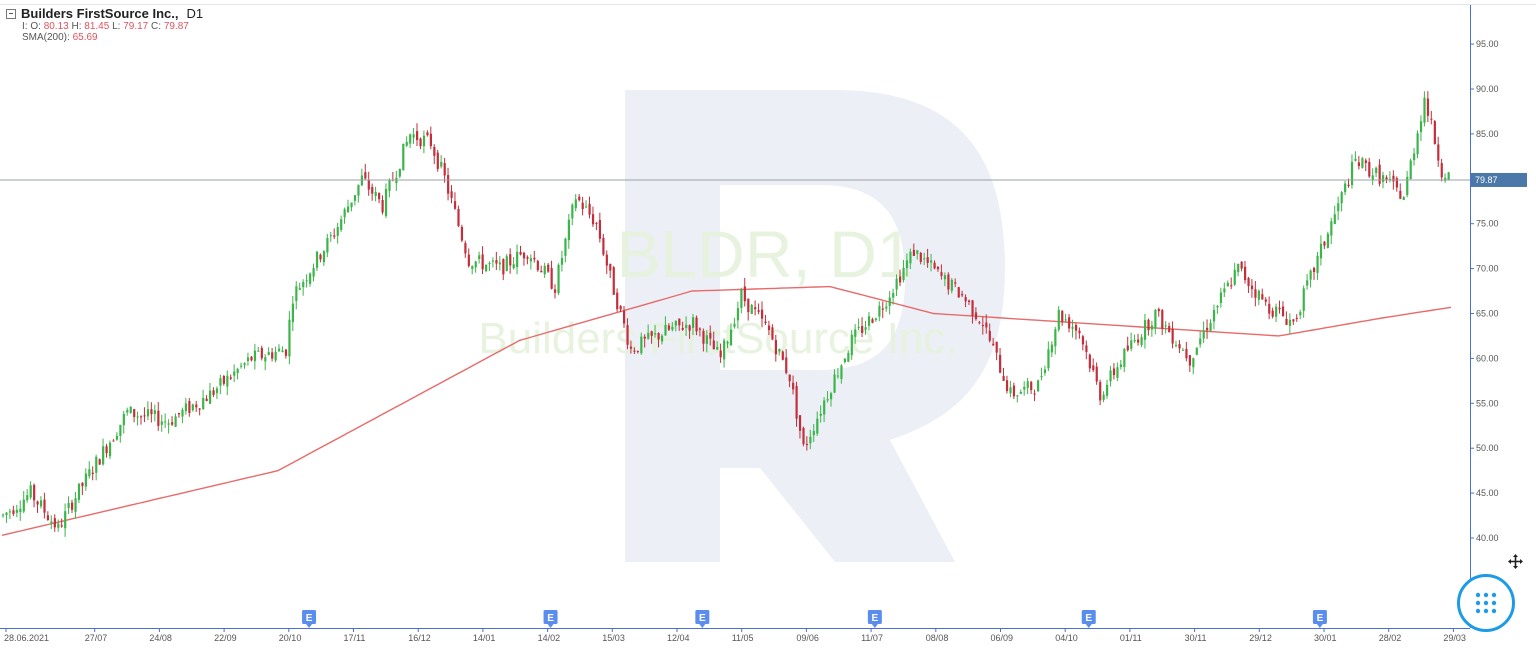  I want to click on earnings-badge, so click(309, 617).